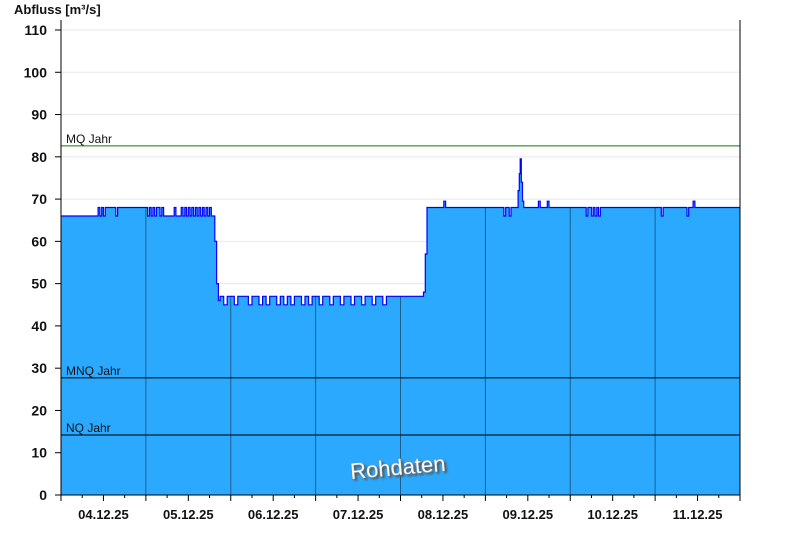 The image size is (800, 550). What do you see at coordinates (612, 514) in the screenshot?
I see `x-tick-label: 10.12.25` at bounding box center [612, 514].